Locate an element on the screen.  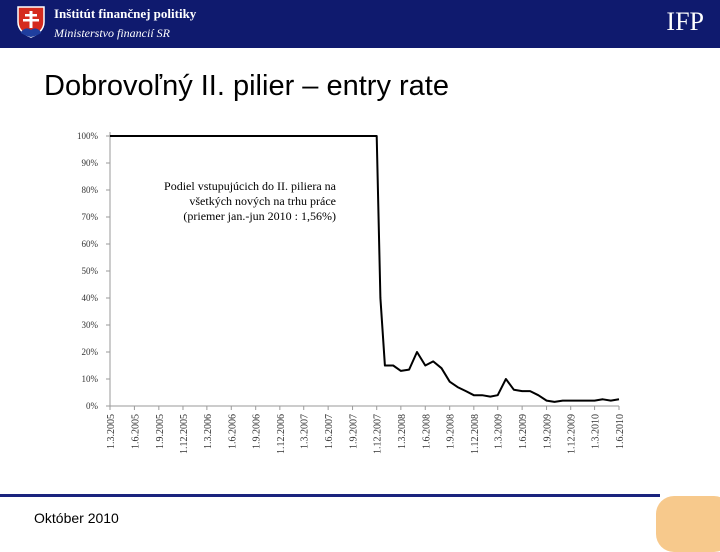
x-tick-label: 1.12.2005 is located at coordinates (184, 434).